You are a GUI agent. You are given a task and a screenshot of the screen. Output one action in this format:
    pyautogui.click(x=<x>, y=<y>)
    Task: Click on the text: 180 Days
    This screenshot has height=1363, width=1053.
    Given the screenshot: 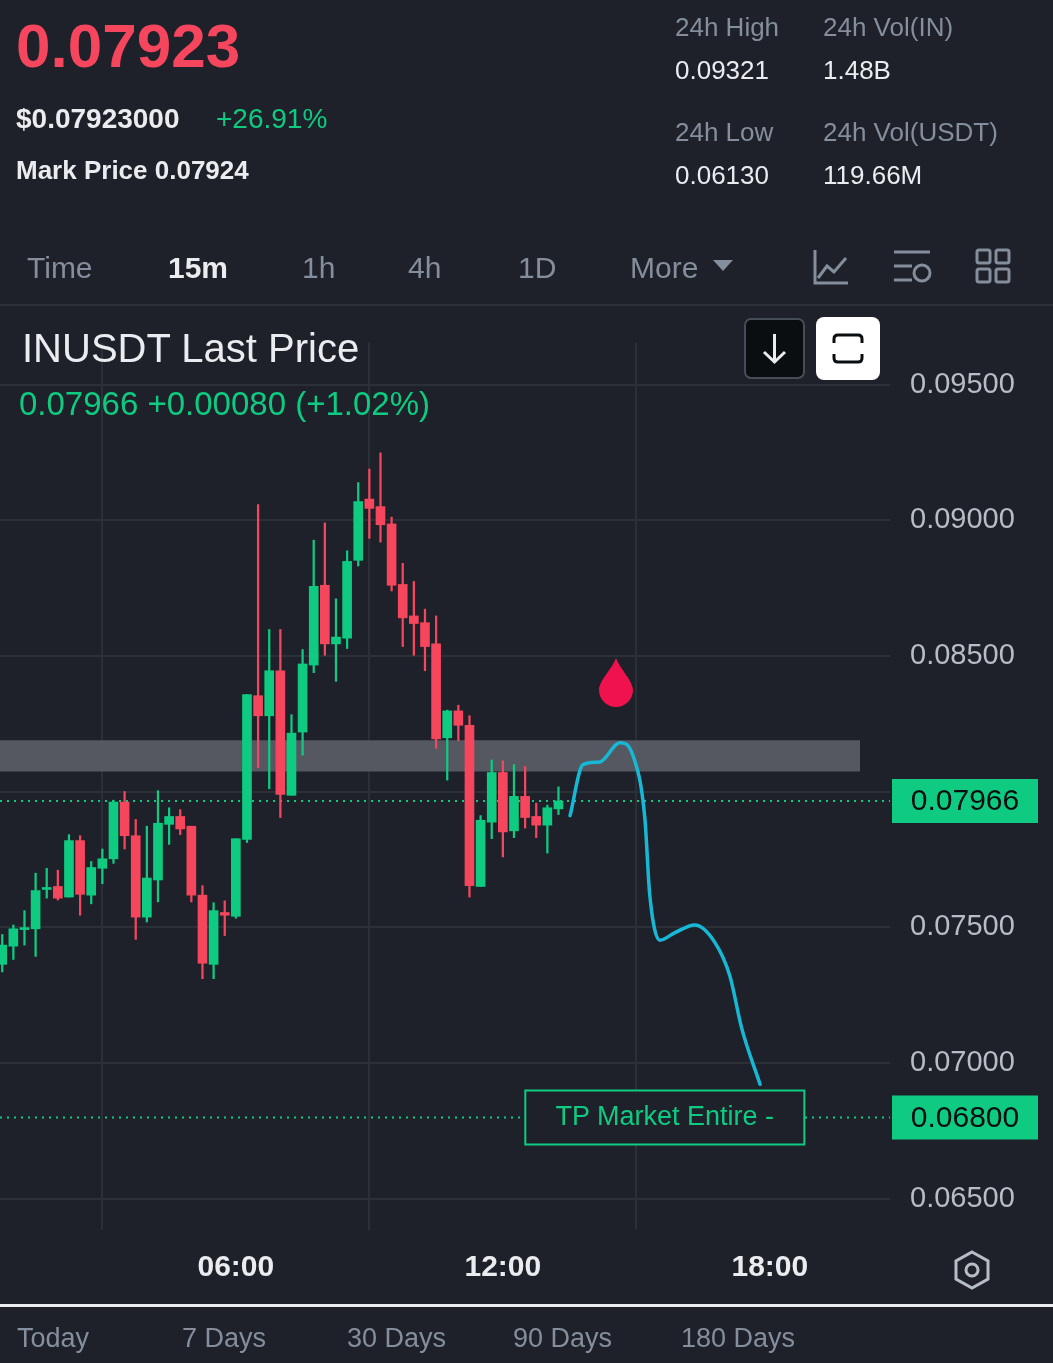 What is the action you would take?
    pyautogui.click(x=738, y=1338)
    